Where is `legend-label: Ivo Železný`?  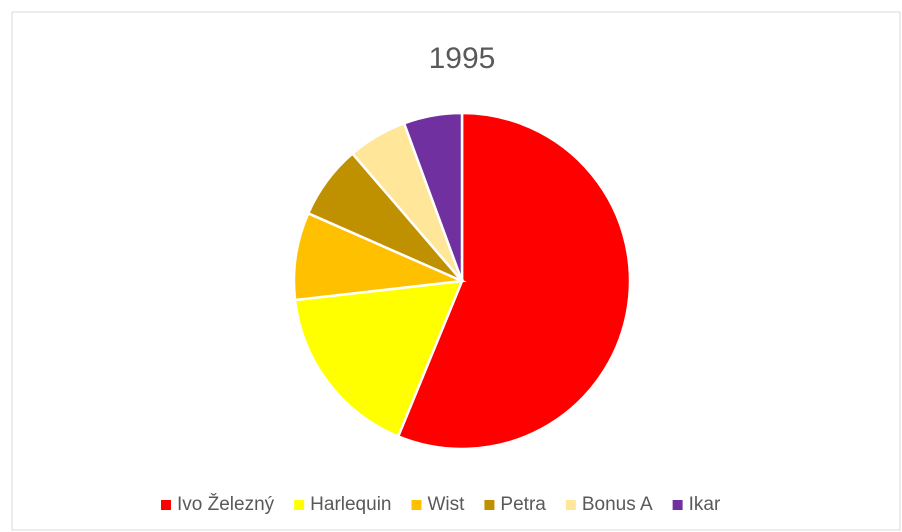 legend-label: Ivo Železný is located at coordinates (226, 504).